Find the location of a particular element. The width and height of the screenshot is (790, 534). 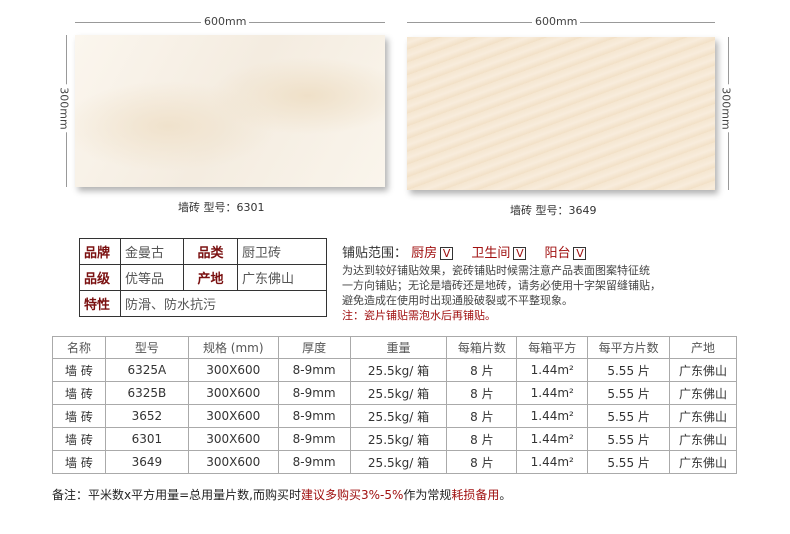

origin-value: 广东佛山 is located at coordinates (282, 277).